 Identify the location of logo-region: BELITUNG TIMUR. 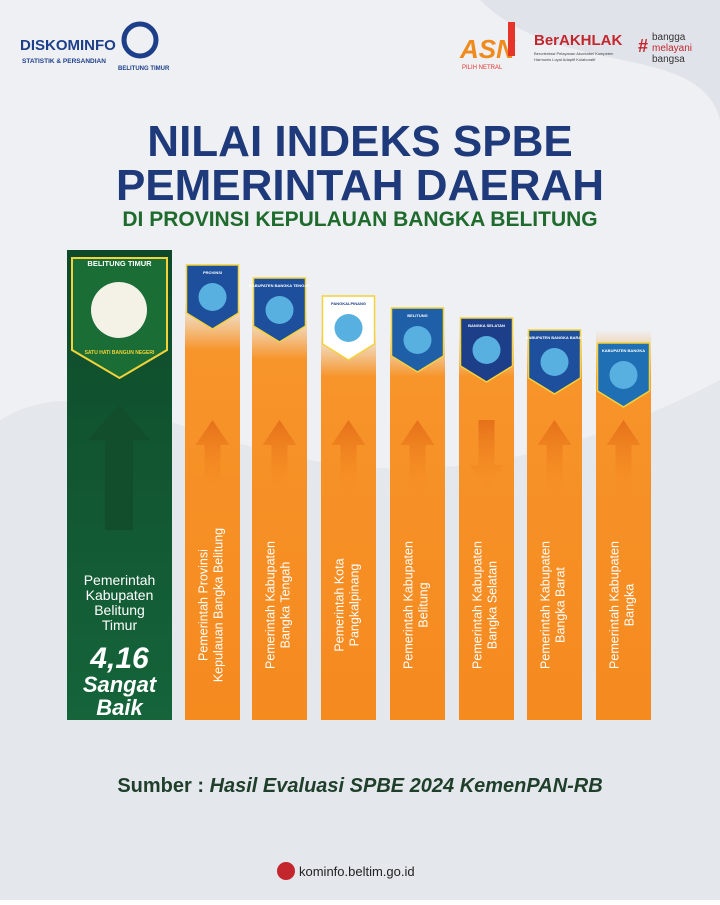
(144, 69).